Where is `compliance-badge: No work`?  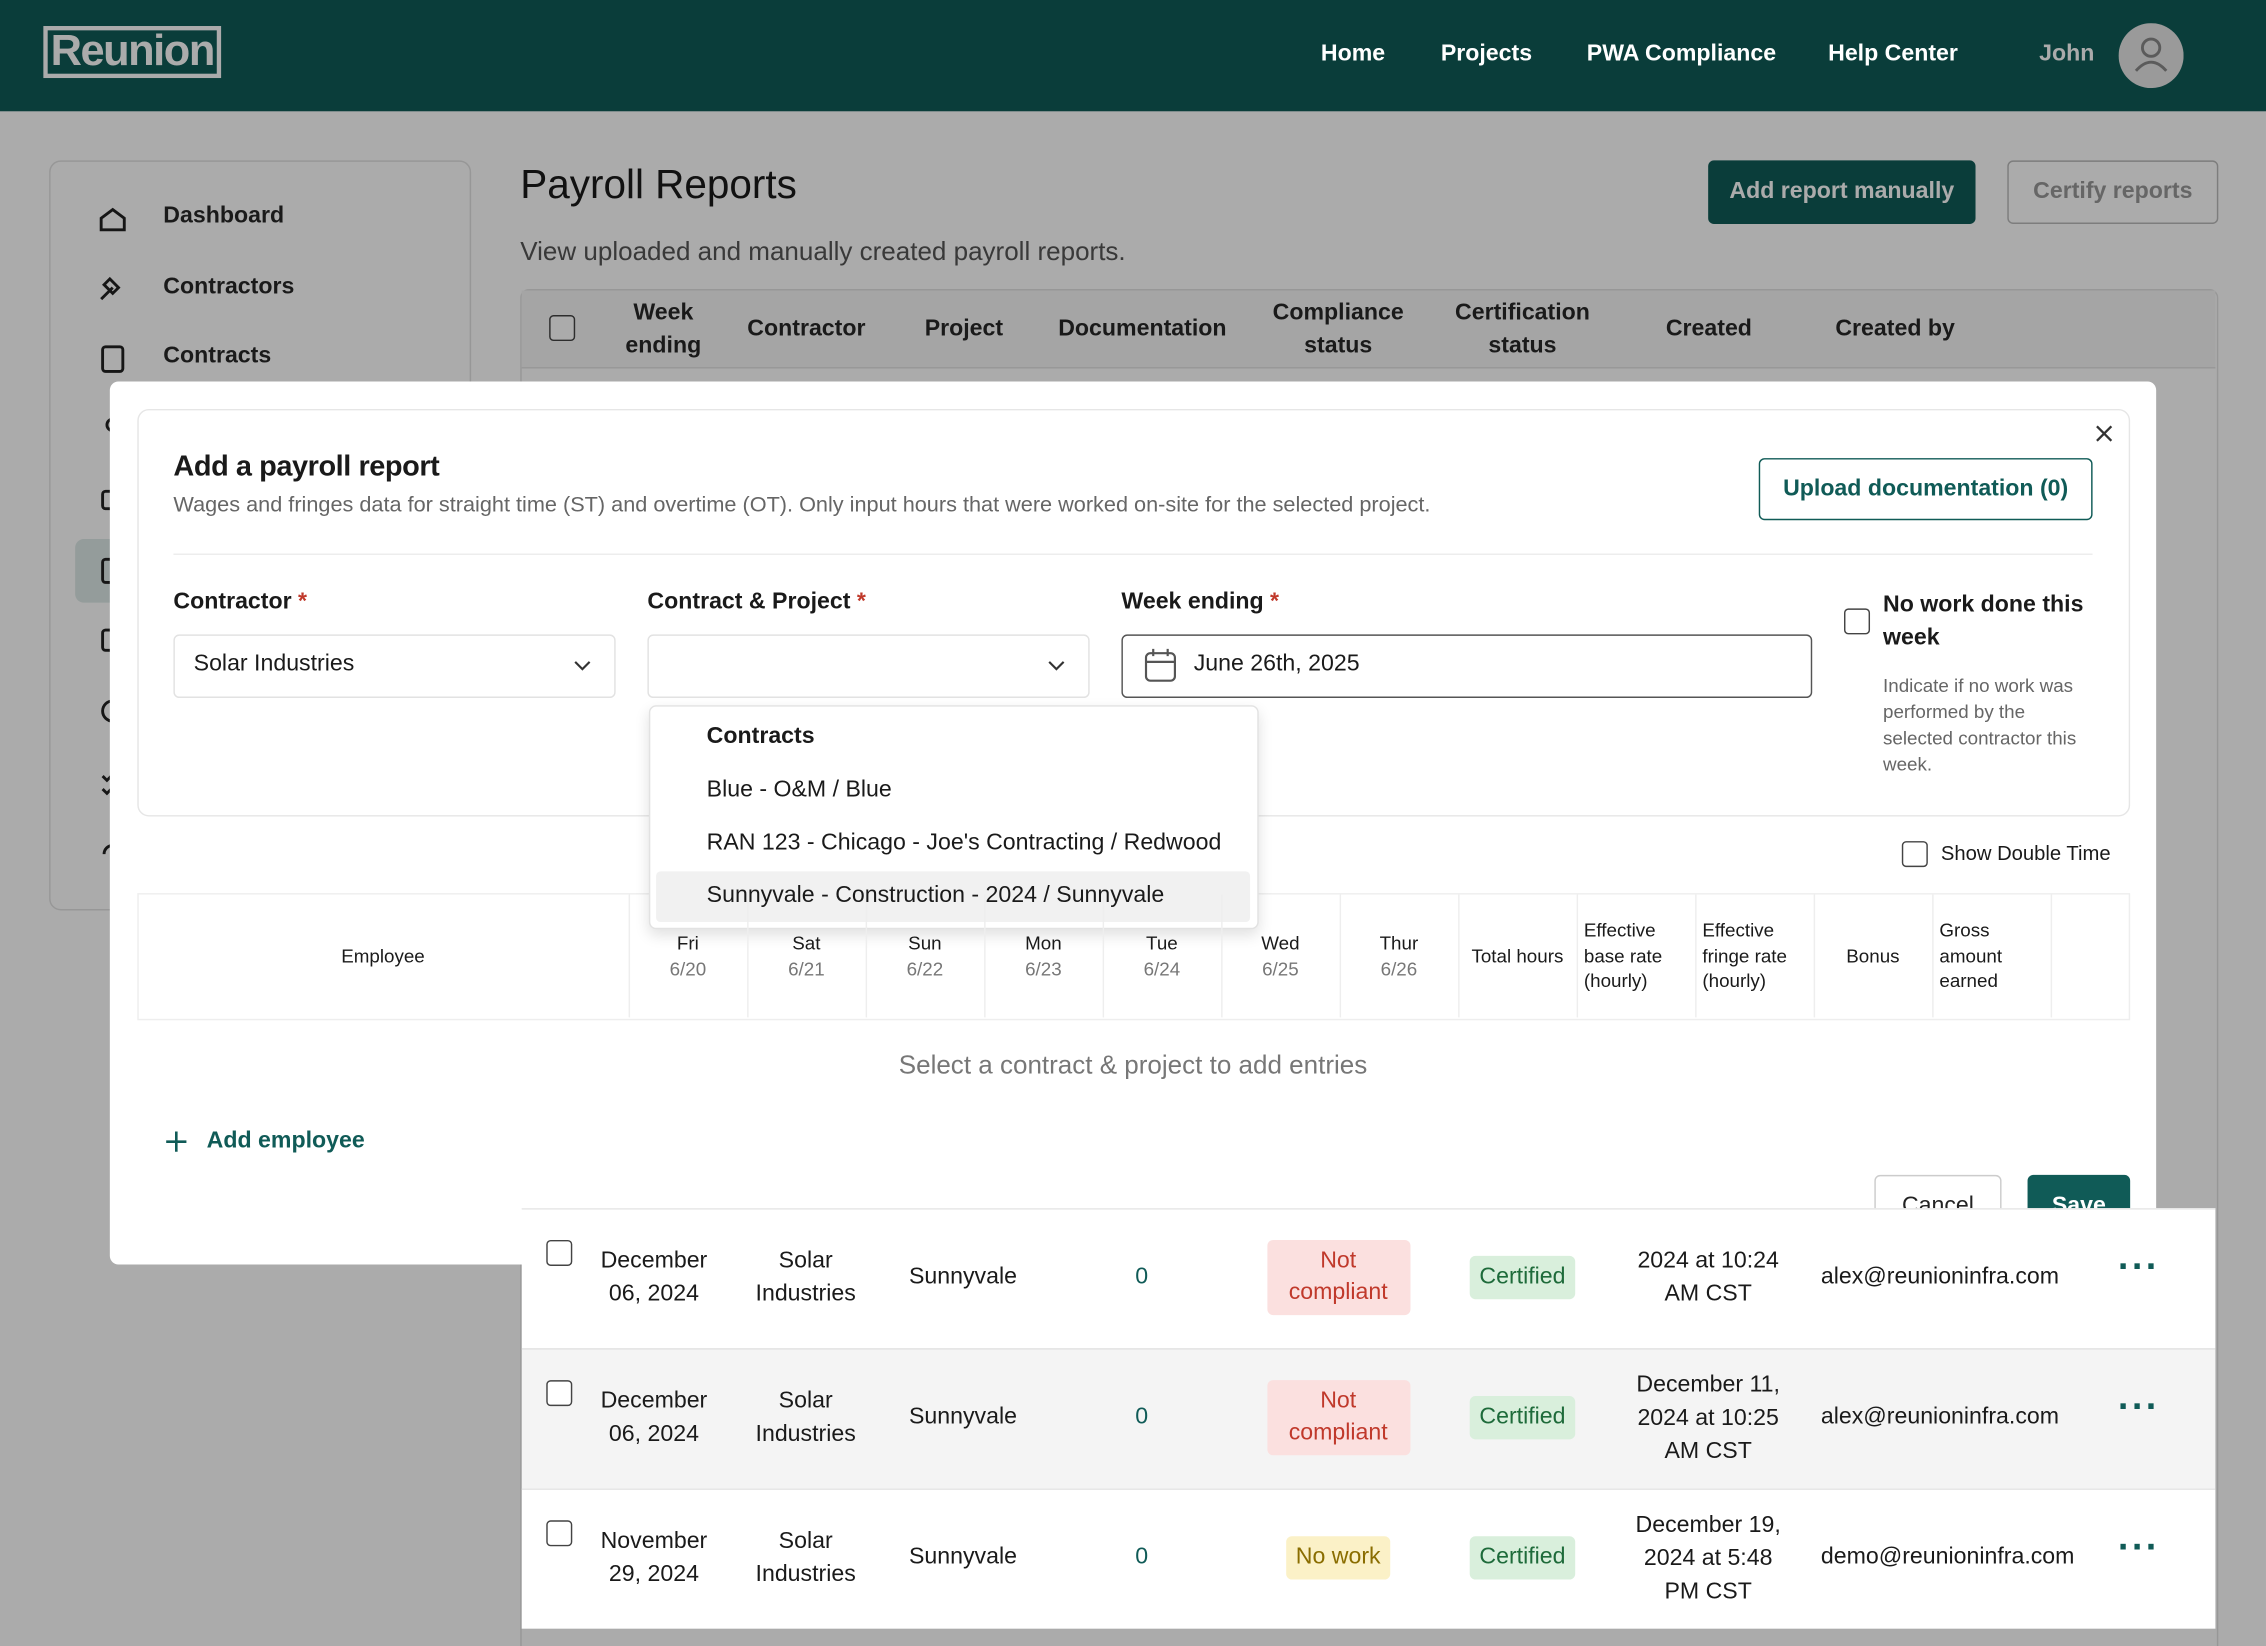
compliance-badge: No work is located at coordinates (1338, 1558).